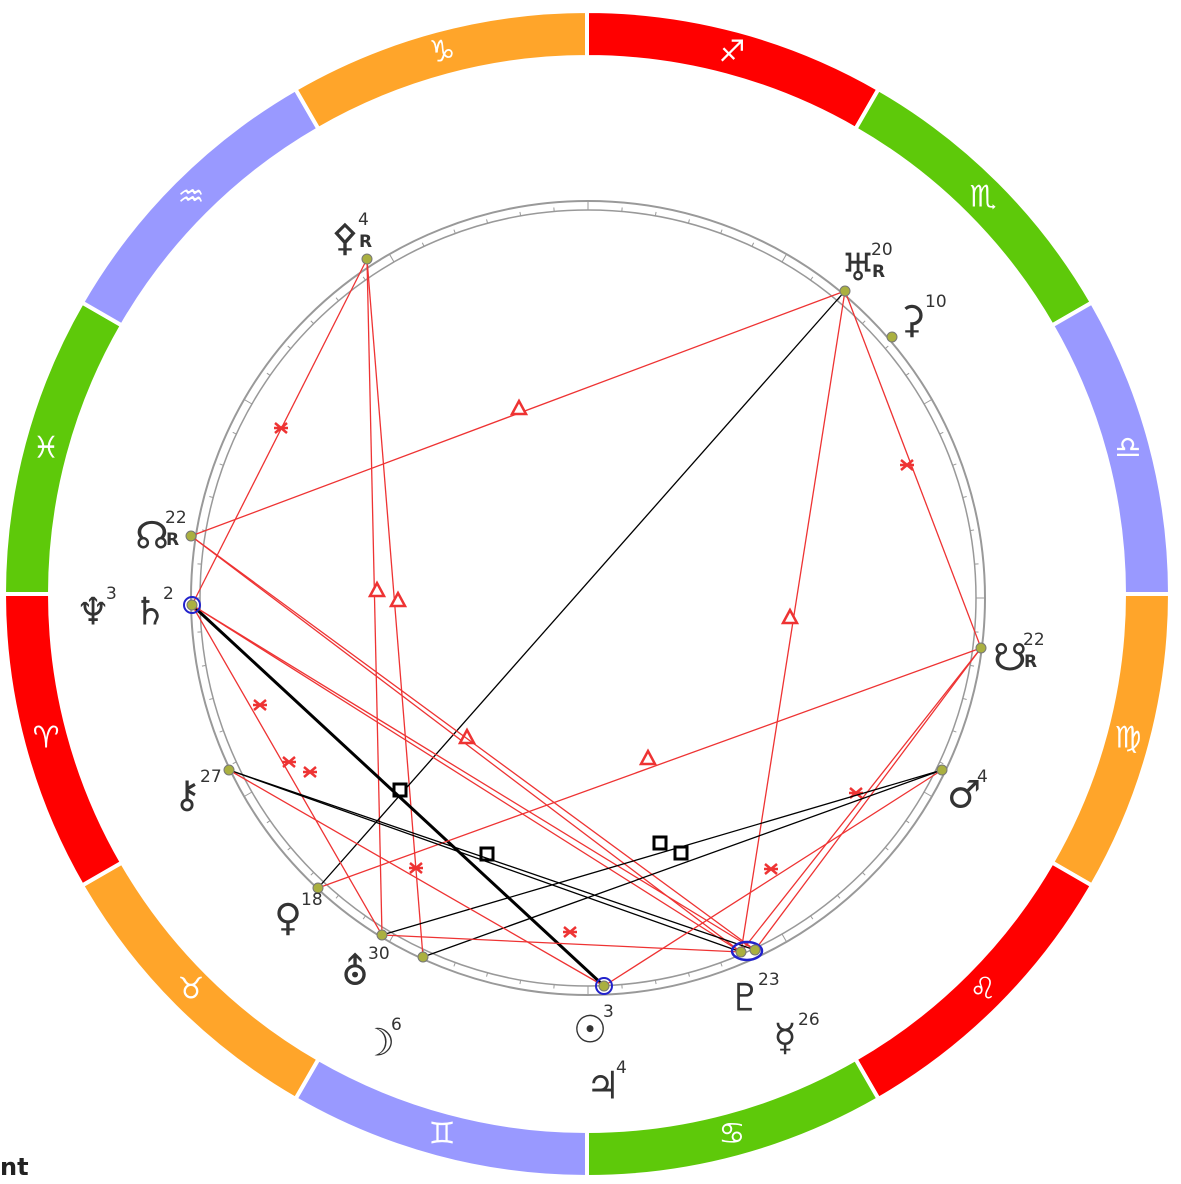 This screenshot has width=1181, height=1184. What do you see at coordinates (168, 594) in the screenshot?
I see `planet-degree: 2` at bounding box center [168, 594].